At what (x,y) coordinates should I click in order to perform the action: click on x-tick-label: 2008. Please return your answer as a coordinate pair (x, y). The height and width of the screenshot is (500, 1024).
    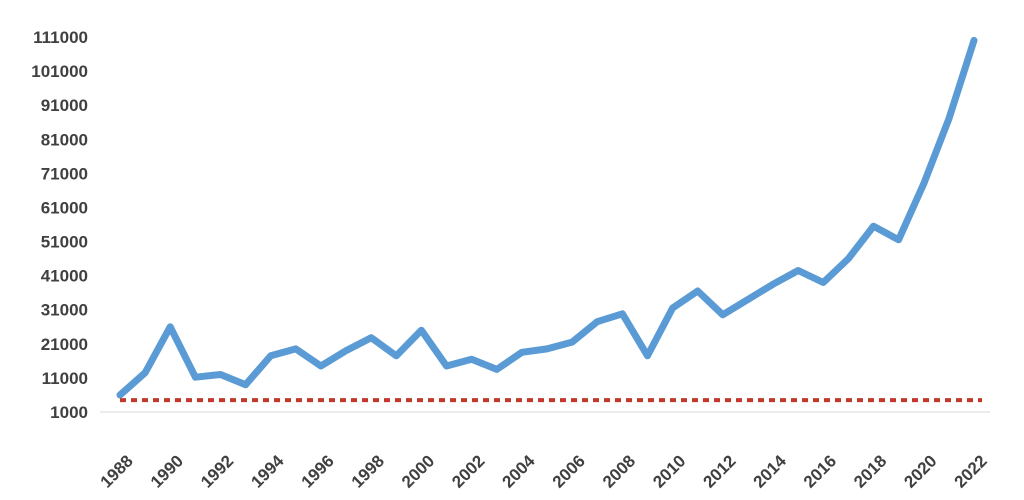
    Looking at the image, I should click on (619, 471).